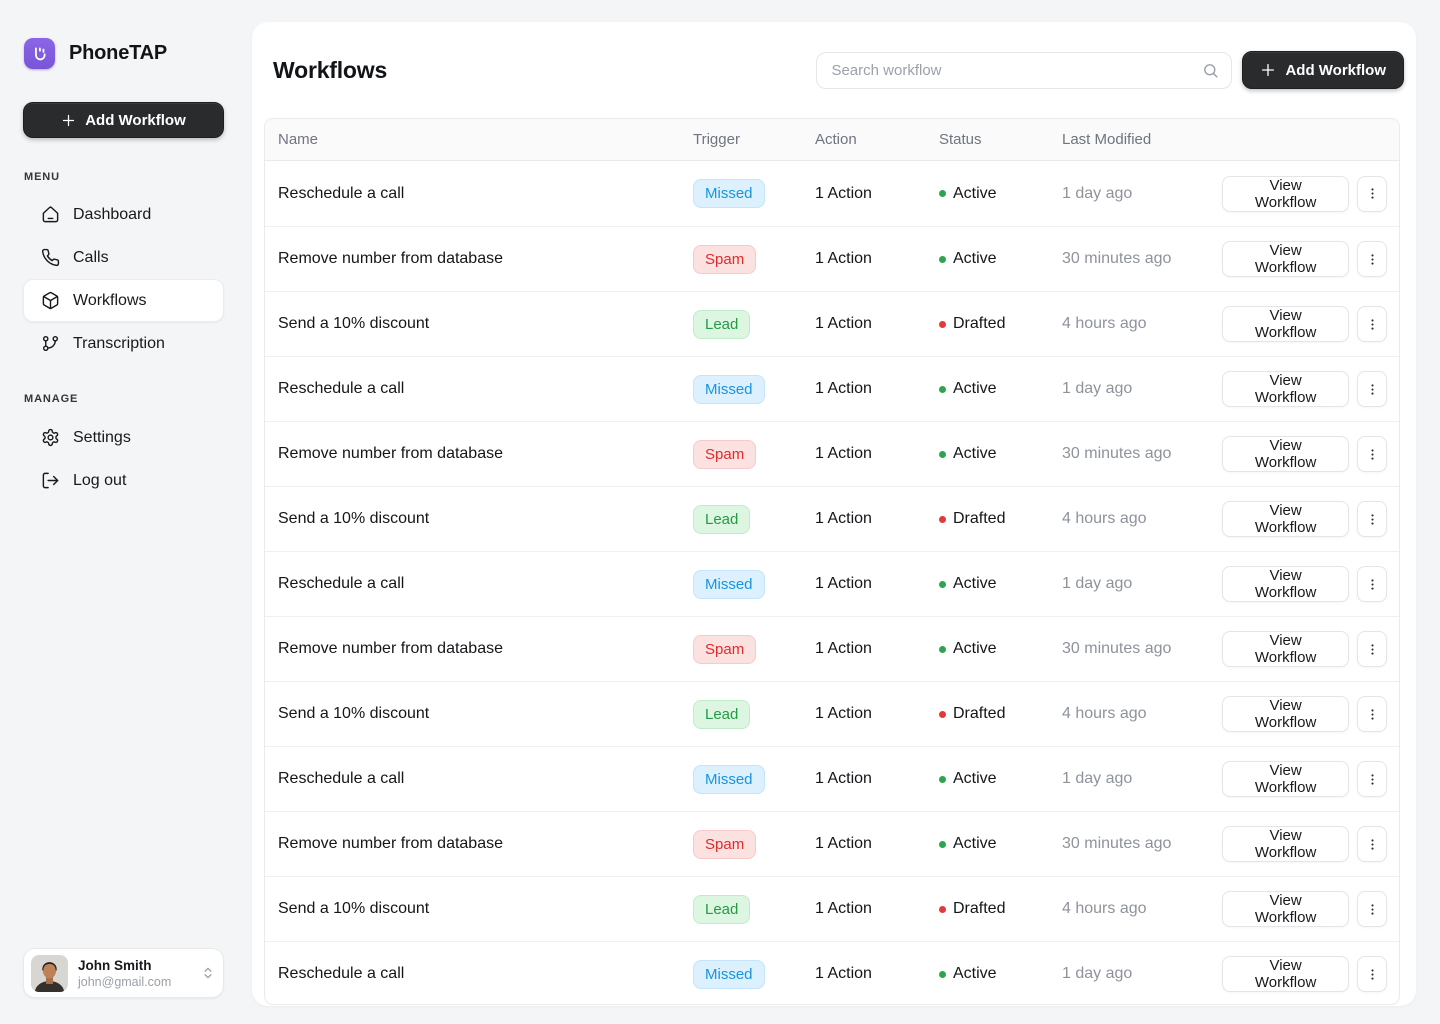 This screenshot has width=1440, height=1024. I want to click on add-workflow-button: Add Workflow, so click(1323, 70).